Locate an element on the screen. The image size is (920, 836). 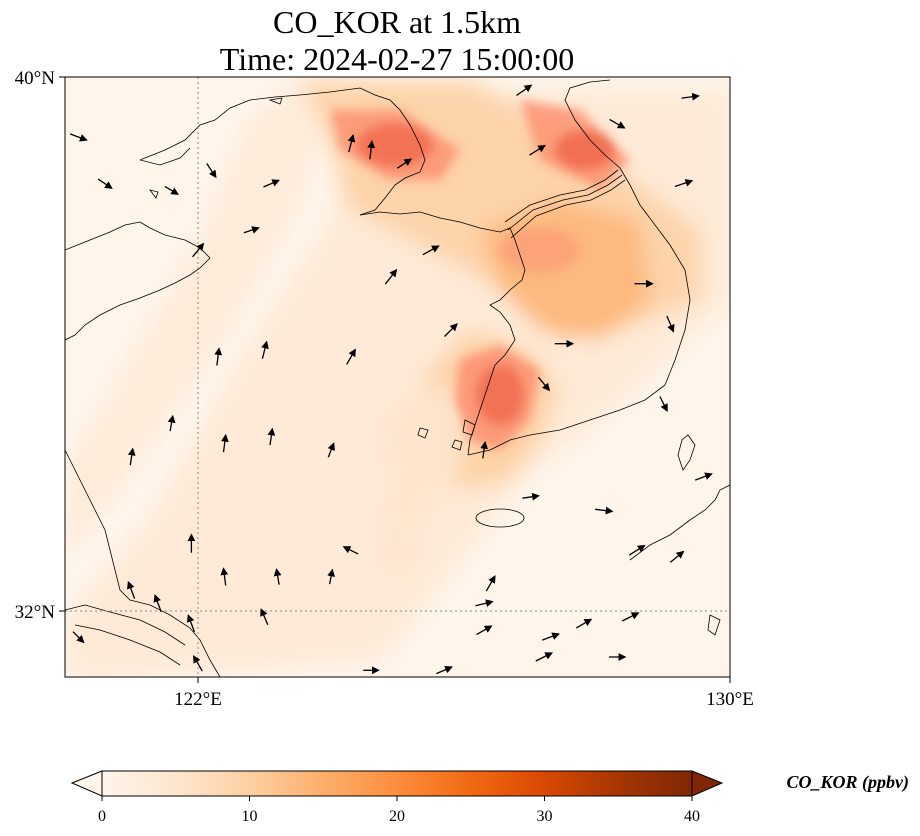
colorbar-extend-max is located at coordinates (707, 783).